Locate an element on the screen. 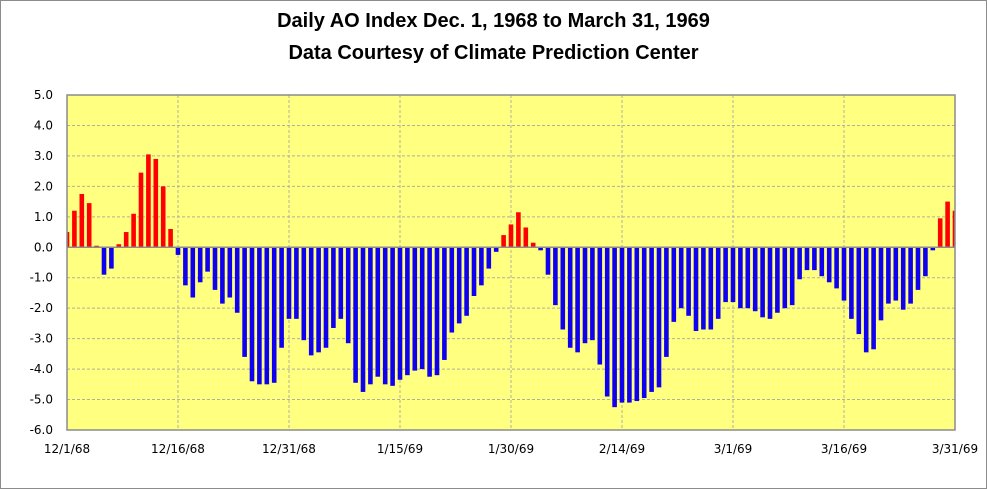  y-tick-label: 2.0 is located at coordinates (43, 186).